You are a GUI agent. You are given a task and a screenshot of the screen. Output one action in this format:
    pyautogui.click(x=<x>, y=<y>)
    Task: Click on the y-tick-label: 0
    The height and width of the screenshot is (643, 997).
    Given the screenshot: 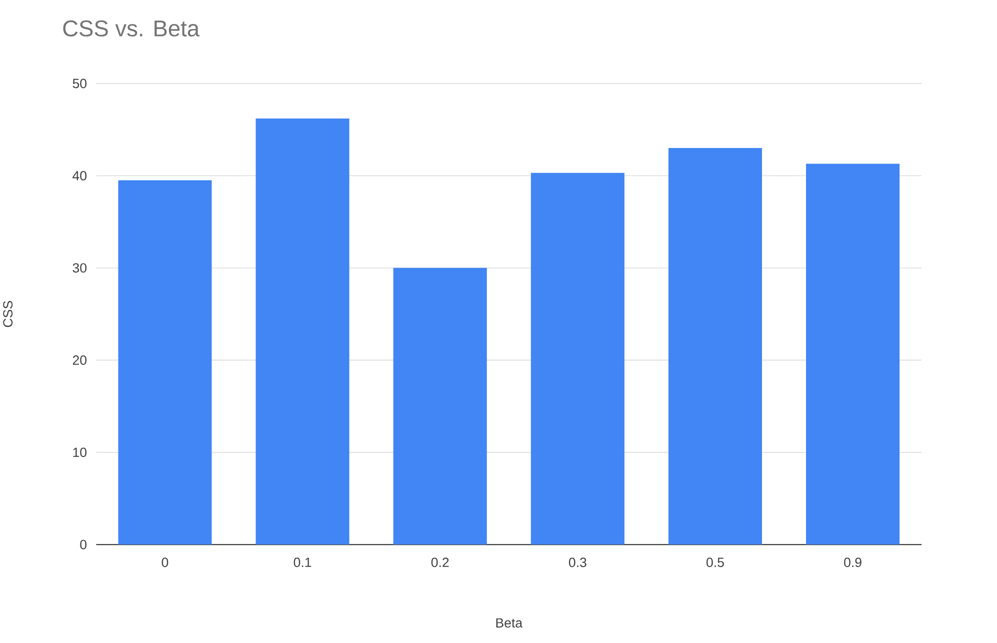 What is the action you would take?
    pyautogui.click(x=83, y=545)
    